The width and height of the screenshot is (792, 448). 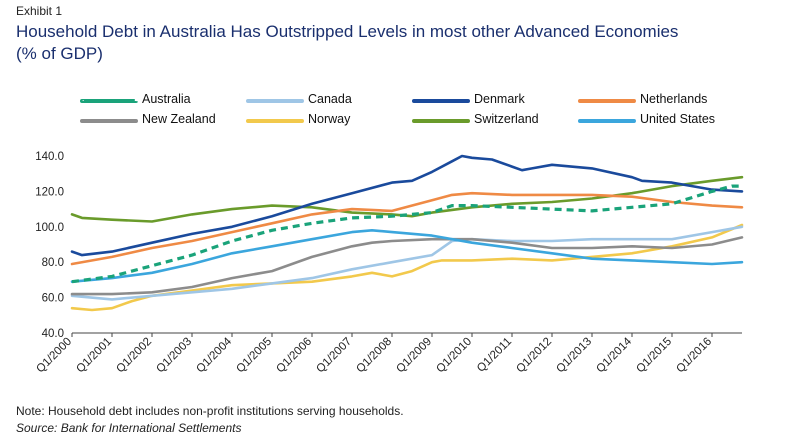 I want to click on series-line-canada, so click(x=407, y=263).